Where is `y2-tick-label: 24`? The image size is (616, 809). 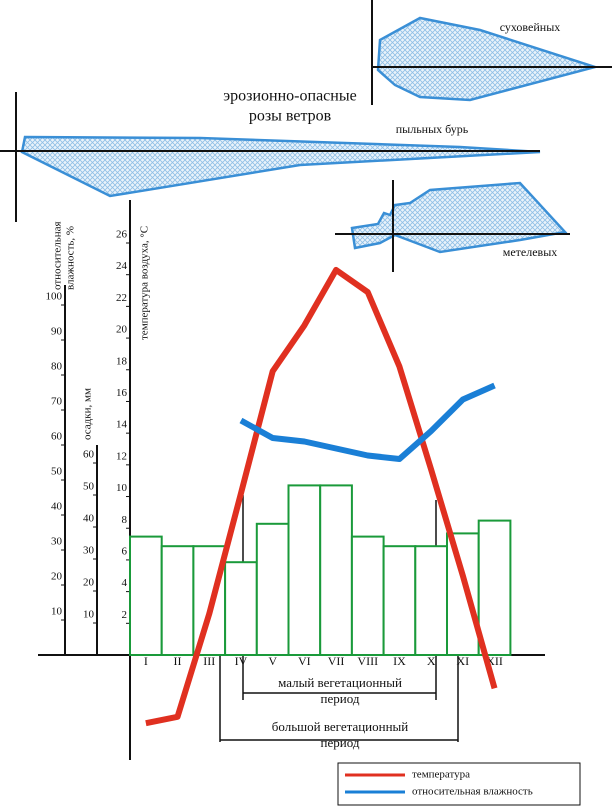 y2-tick-label: 24 is located at coordinates (122, 266).